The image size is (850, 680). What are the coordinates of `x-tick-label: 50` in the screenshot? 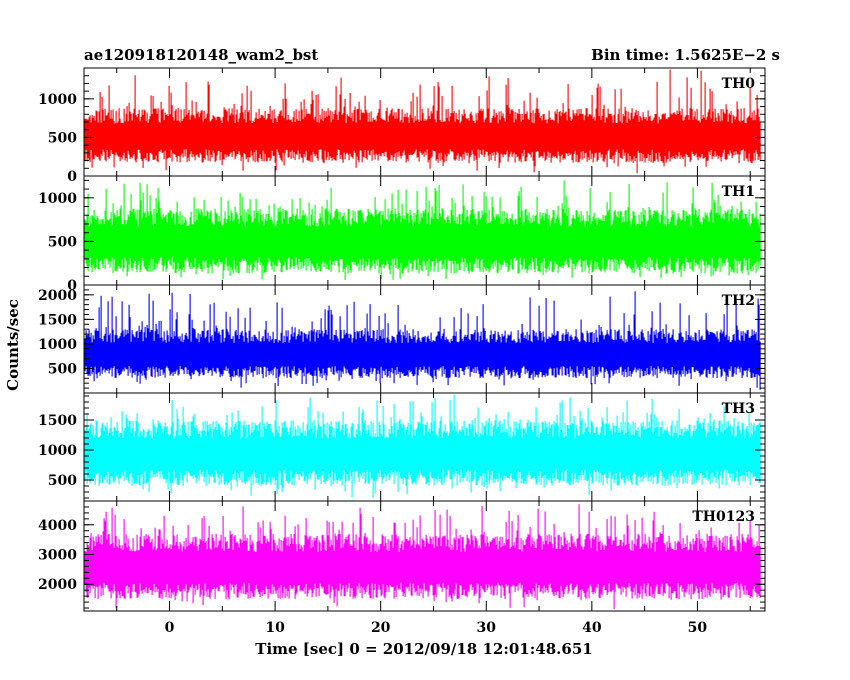 It's located at (698, 628).